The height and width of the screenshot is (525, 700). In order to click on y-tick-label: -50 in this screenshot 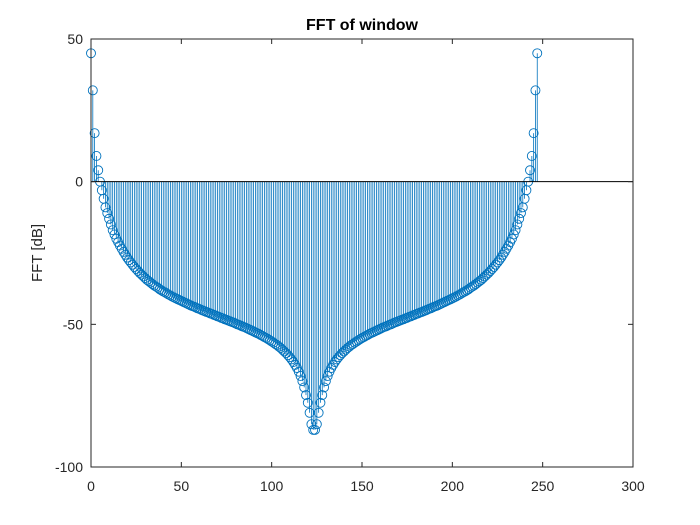, I will do `click(73, 324)`.